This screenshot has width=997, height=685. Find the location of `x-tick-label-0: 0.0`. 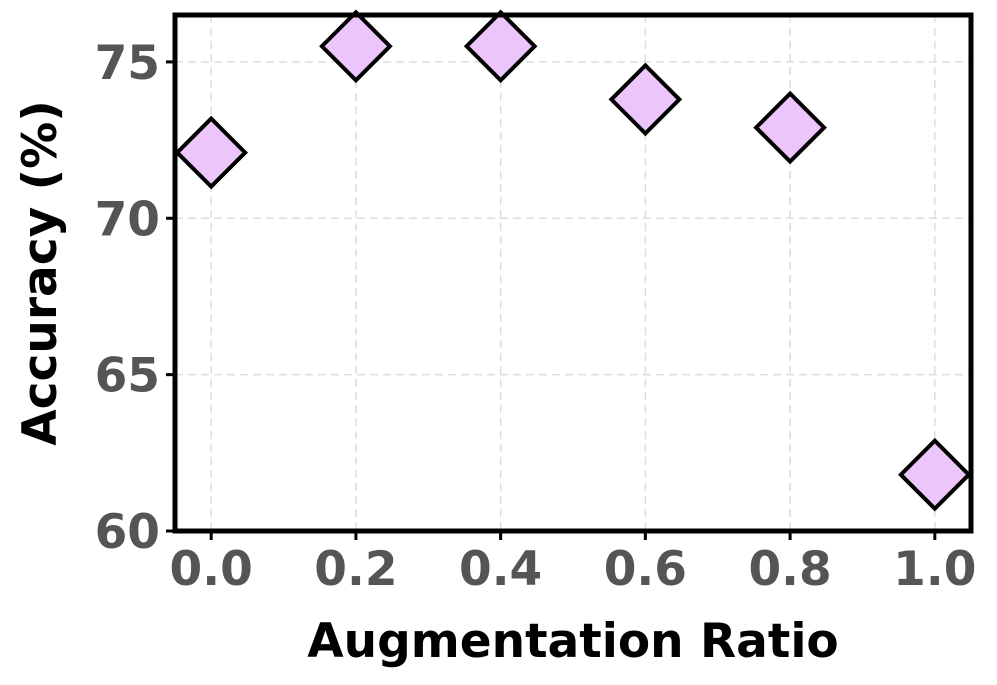

x-tick-label-0: 0.0 is located at coordinates (211, 569).